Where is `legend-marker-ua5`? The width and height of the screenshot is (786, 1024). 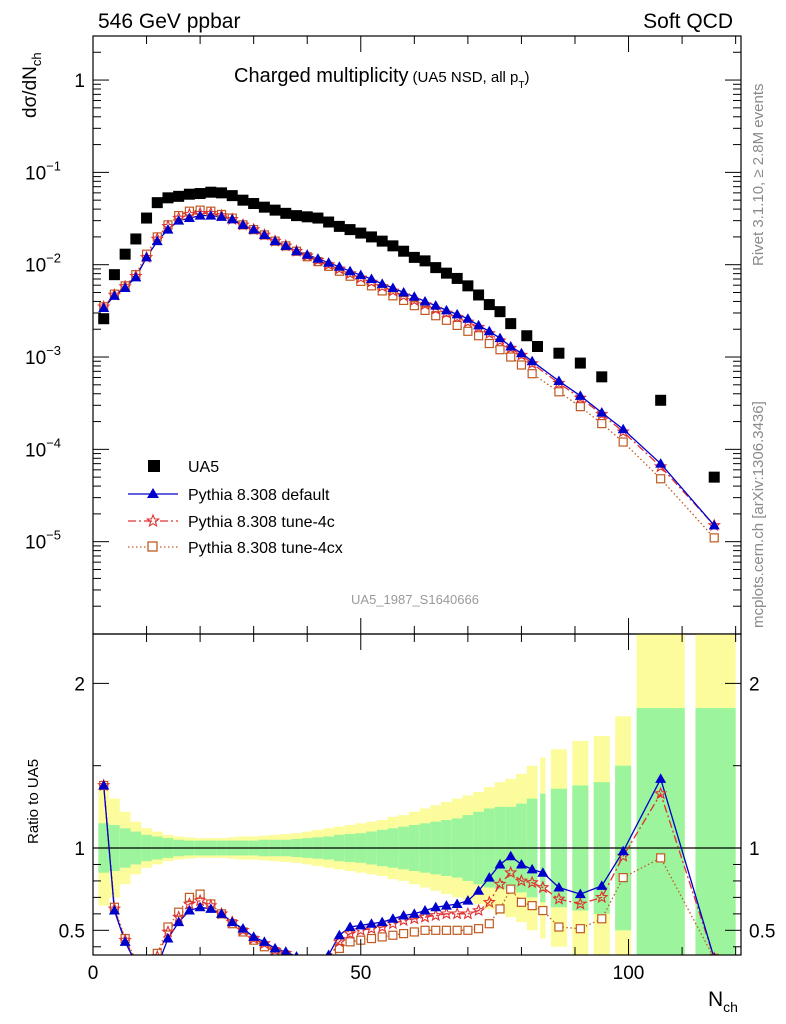
legend-marker-ua5 is located at coordinates (154, 466).